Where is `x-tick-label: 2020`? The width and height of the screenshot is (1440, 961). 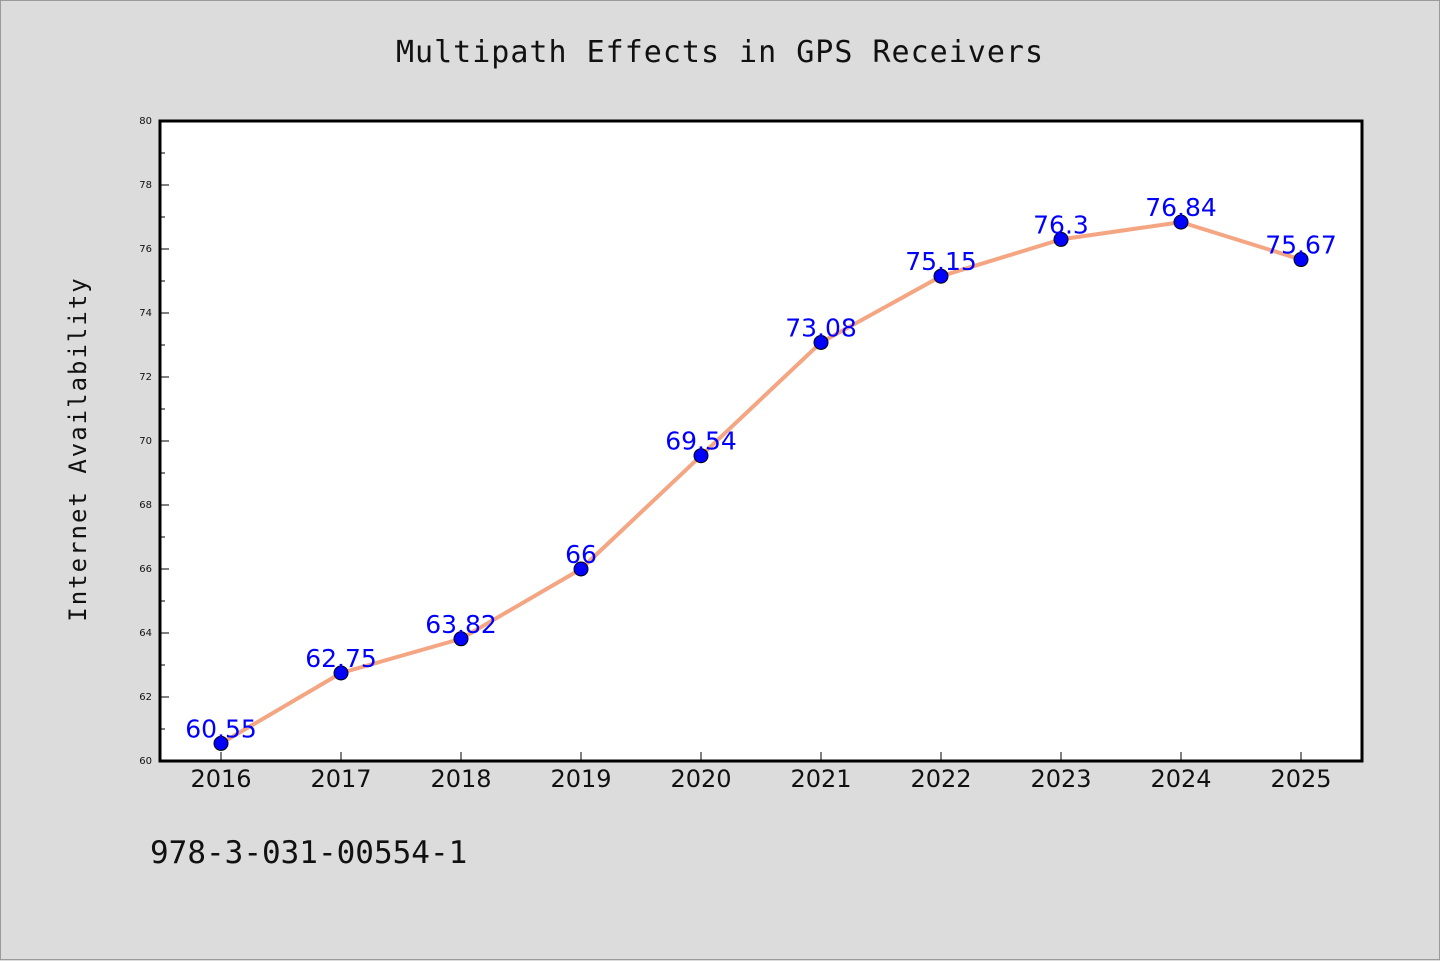 x-tick-label: 2020 is located at coordinates (700, 779).